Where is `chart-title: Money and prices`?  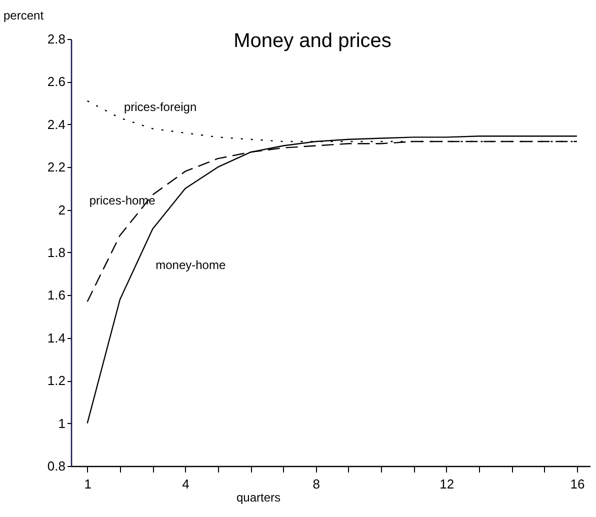 chart-title: Money and prices is located at coordinates (313, 41).